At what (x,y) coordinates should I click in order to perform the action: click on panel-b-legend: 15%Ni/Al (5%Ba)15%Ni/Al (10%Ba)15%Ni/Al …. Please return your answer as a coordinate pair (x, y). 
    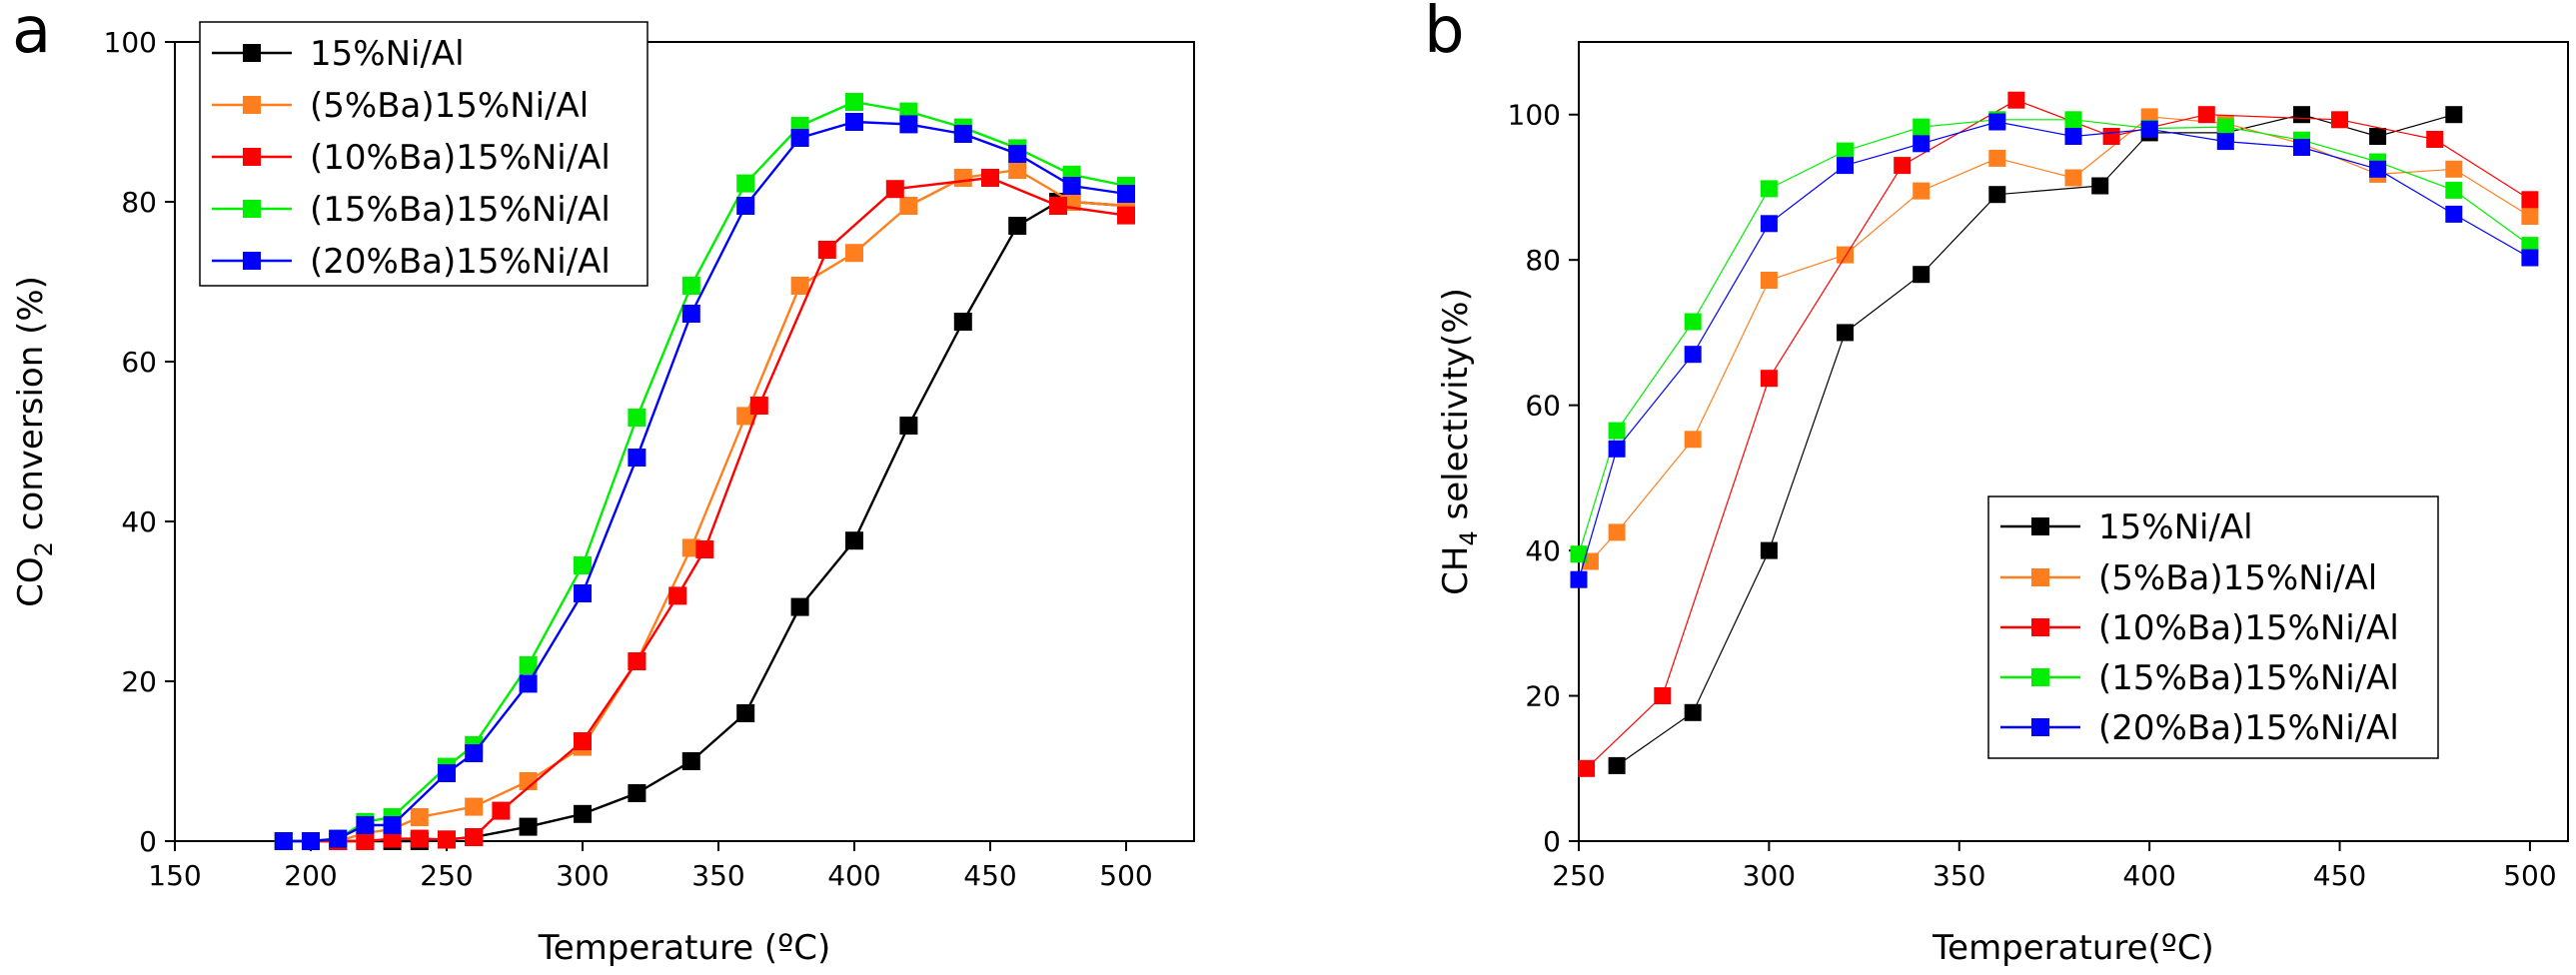
    Looking at the image, I should click on (2213, 627).